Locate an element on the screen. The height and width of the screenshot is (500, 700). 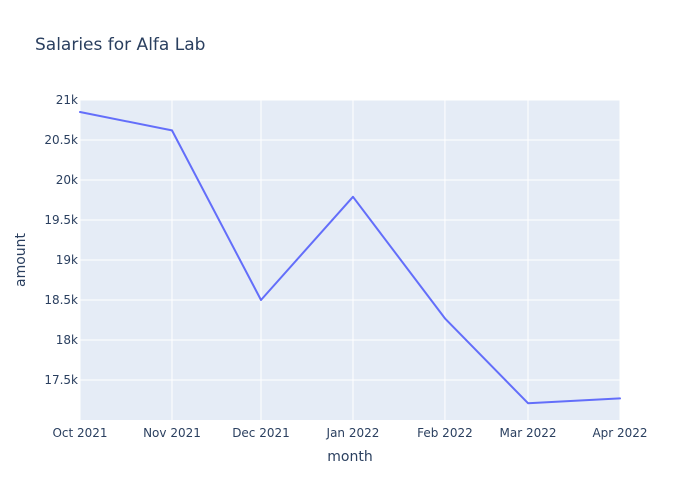
y-tick-label: 18.5k is located at coordinates (61, 300).